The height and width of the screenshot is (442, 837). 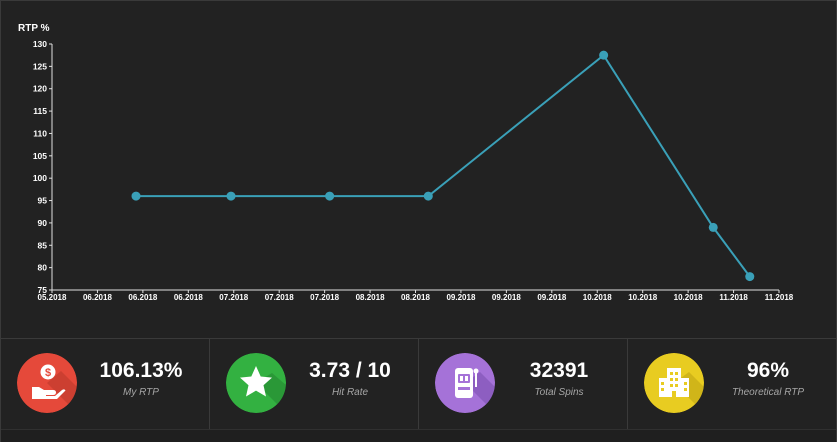 What do you see at coordinates (40, 178) in the screenshot?
I see `y-tick-label: 100` at bounding box center [40, 178].